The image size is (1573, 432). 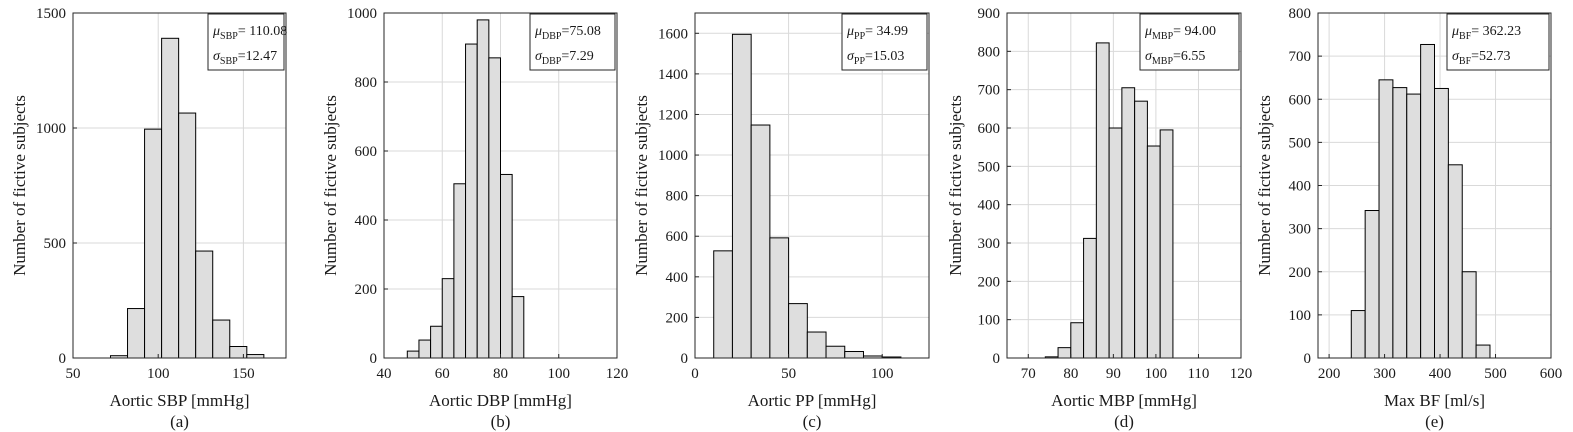 What do you see at coordinates (1490, 56) in the screenshot?
I see `stat-value: =52.73` at bounding box center [1490, 56].